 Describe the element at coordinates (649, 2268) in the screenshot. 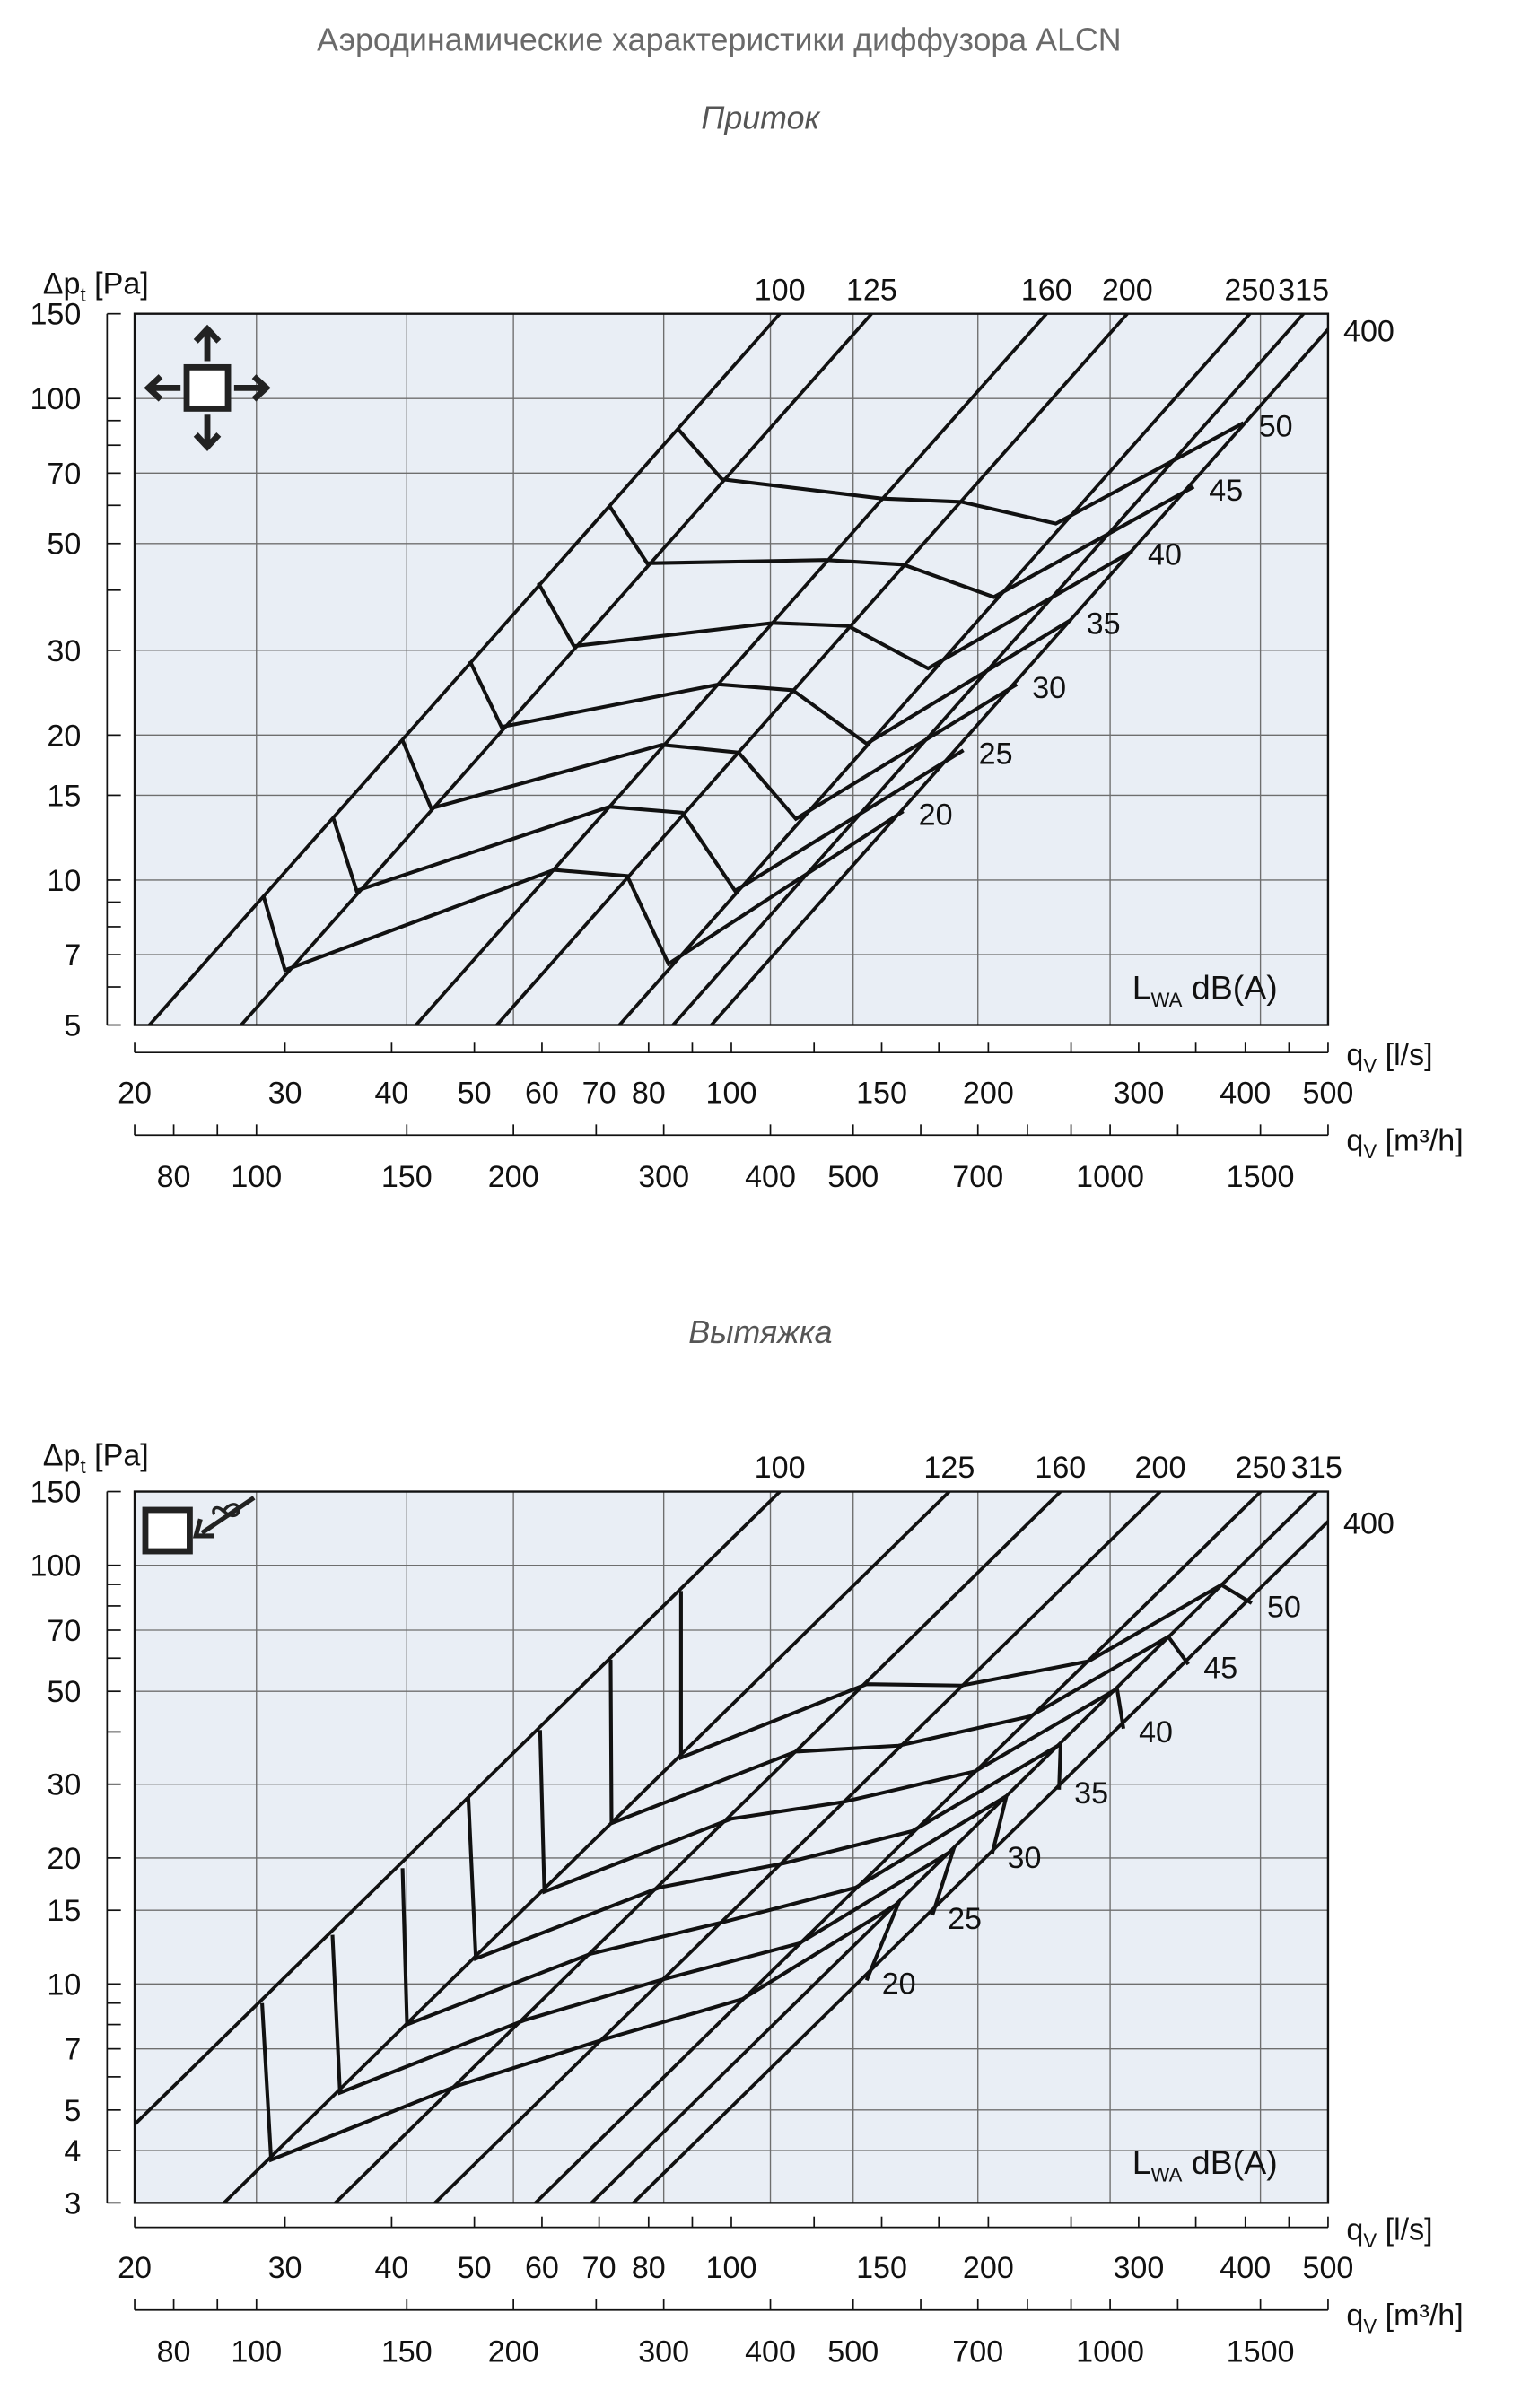

I see `x-ls-tick-label: 80` at that location.